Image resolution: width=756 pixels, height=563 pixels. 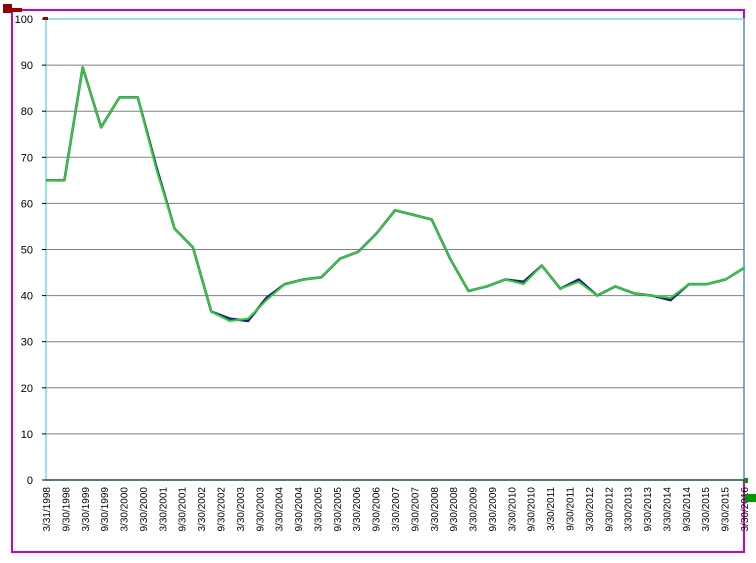 I want to click on x-tick-label: 3/30/2007, so click(x=396, y=509).